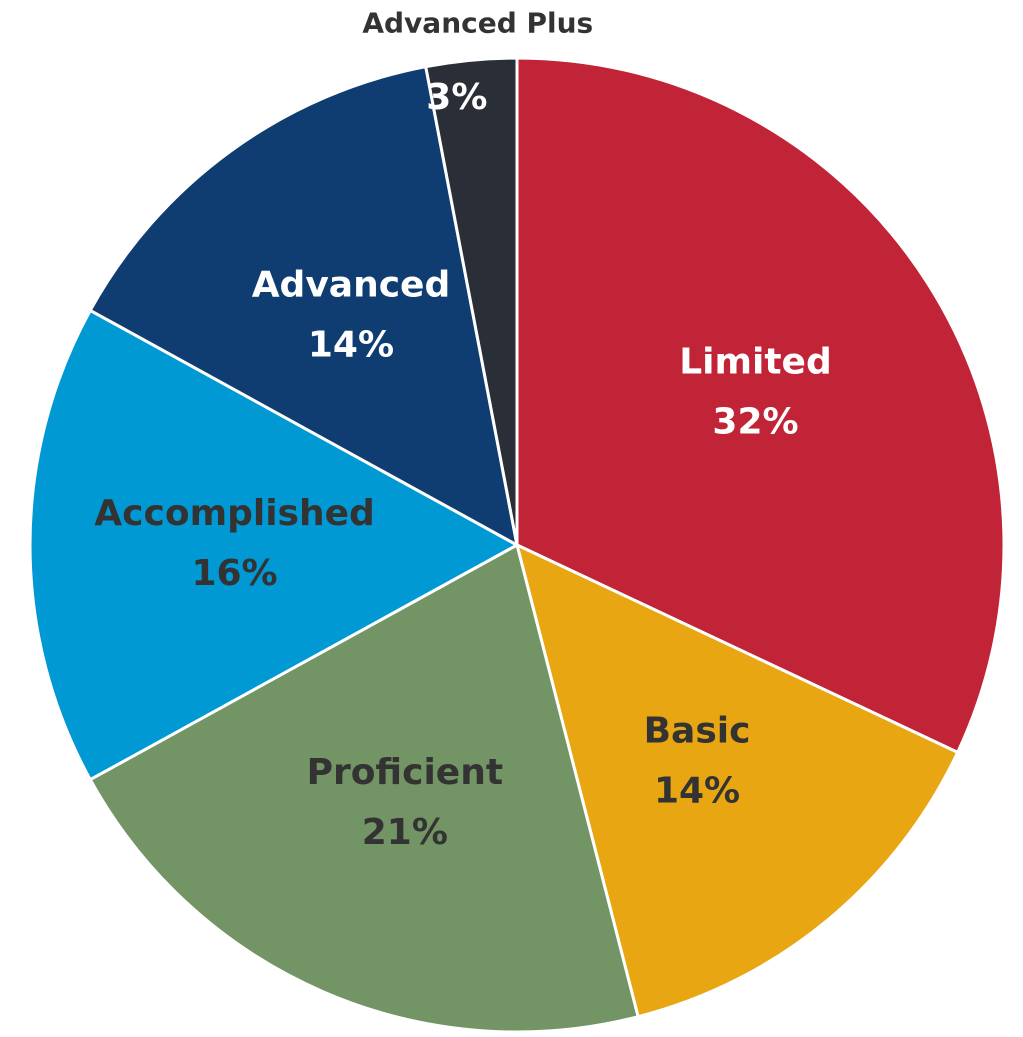 Image resolution: width=1023 pixels, height=1037 pixels. What do you see at coordinates (755, 422) in the screenshot?
I see `slice-value-label: 32%` at bounding box center [755, 422].